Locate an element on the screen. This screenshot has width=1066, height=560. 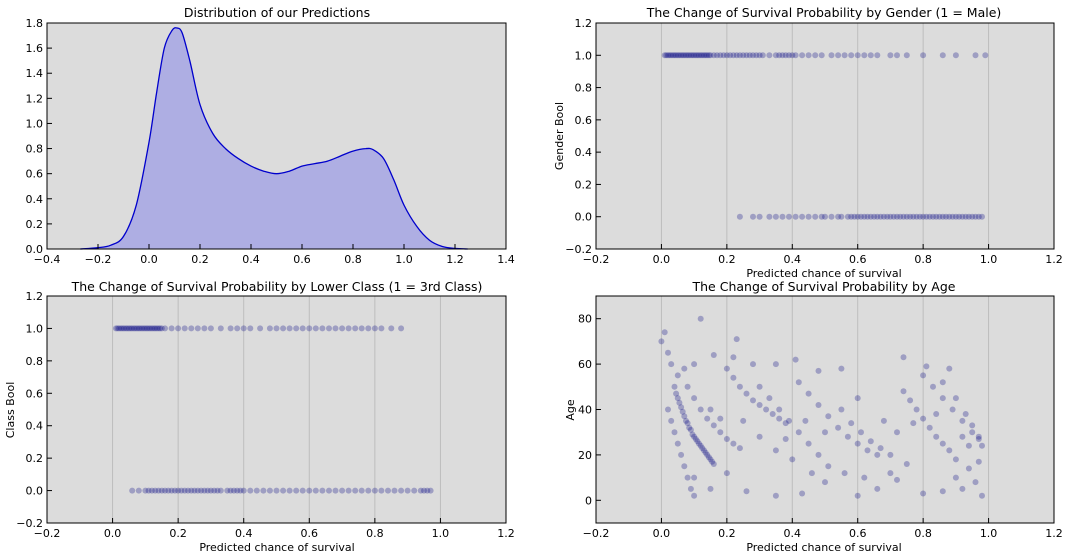
y-tick-label: 0.2 is located at coordinates (35, 224).